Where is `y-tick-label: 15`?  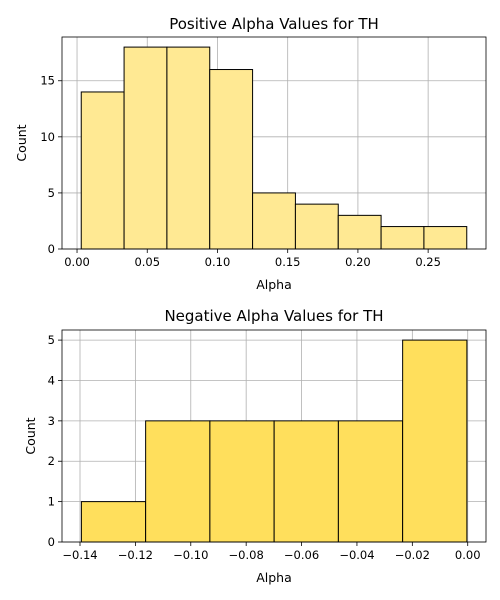 y-tick-label: 15 is located at coordinates (47, 81).